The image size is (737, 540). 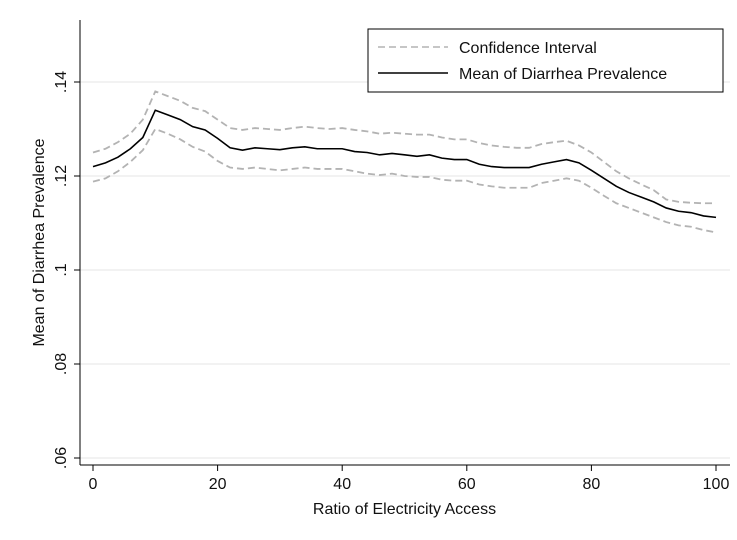 What do you see at coordinates (592, 484) in the screenshot?
I see `x-tick-label: 80` at bounding box center [592, 484].